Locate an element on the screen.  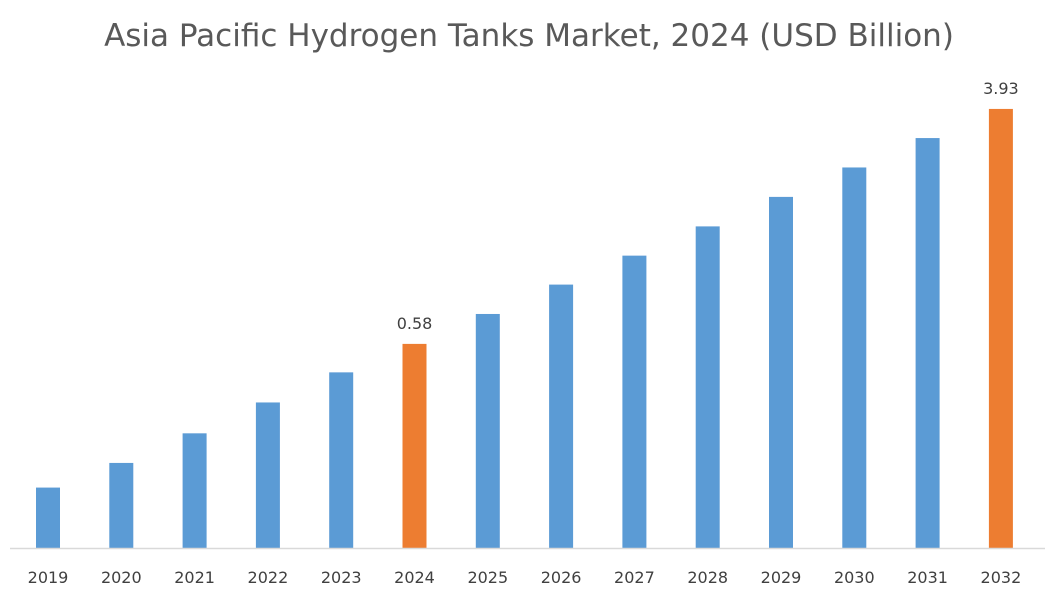
bar-2019 is located at coordinates (48, 517).